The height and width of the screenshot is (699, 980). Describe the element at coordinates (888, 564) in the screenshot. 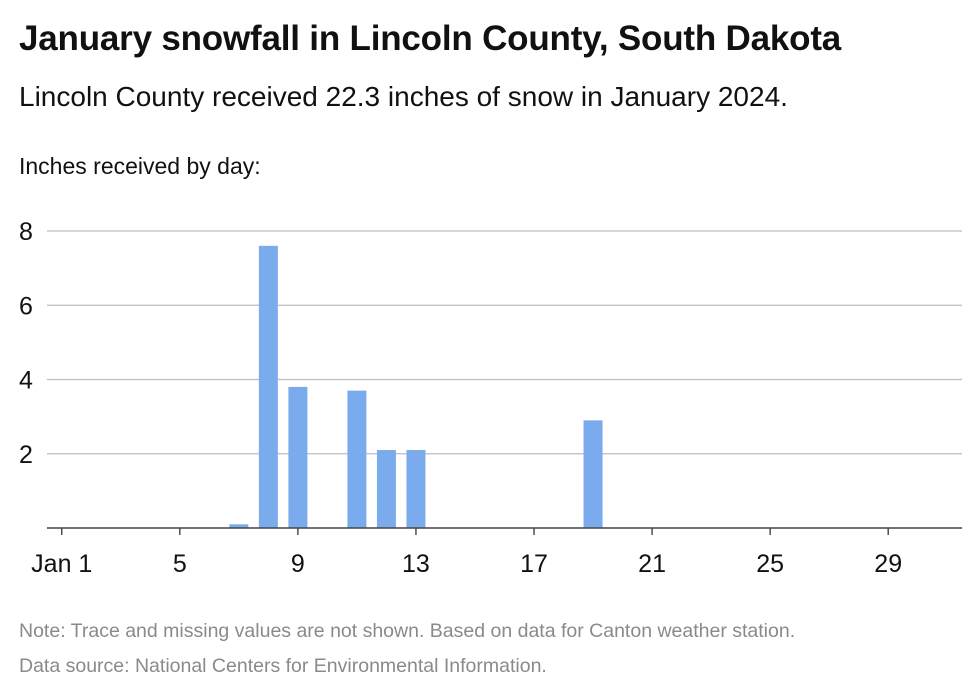

I see `x-tick-label: 29` at that location.